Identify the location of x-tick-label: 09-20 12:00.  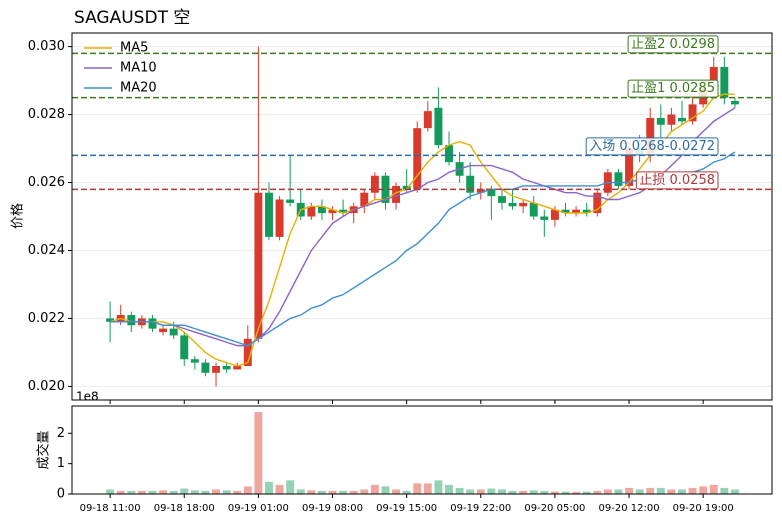
(629, 508).